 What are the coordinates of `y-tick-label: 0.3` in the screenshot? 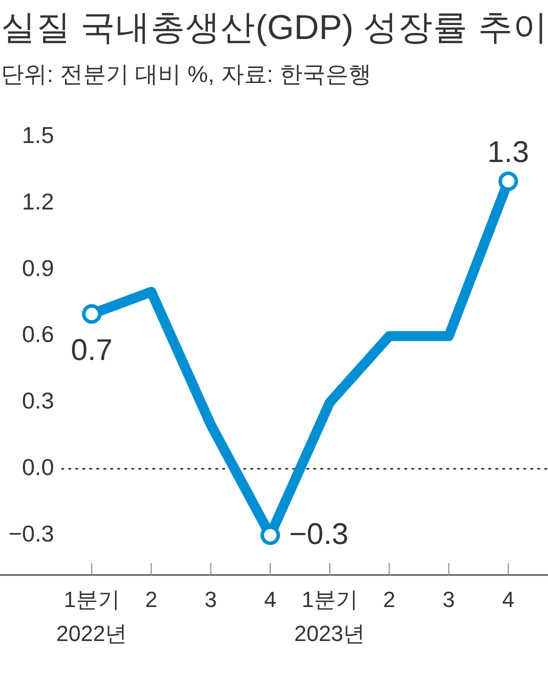 It's located at (38, 401).